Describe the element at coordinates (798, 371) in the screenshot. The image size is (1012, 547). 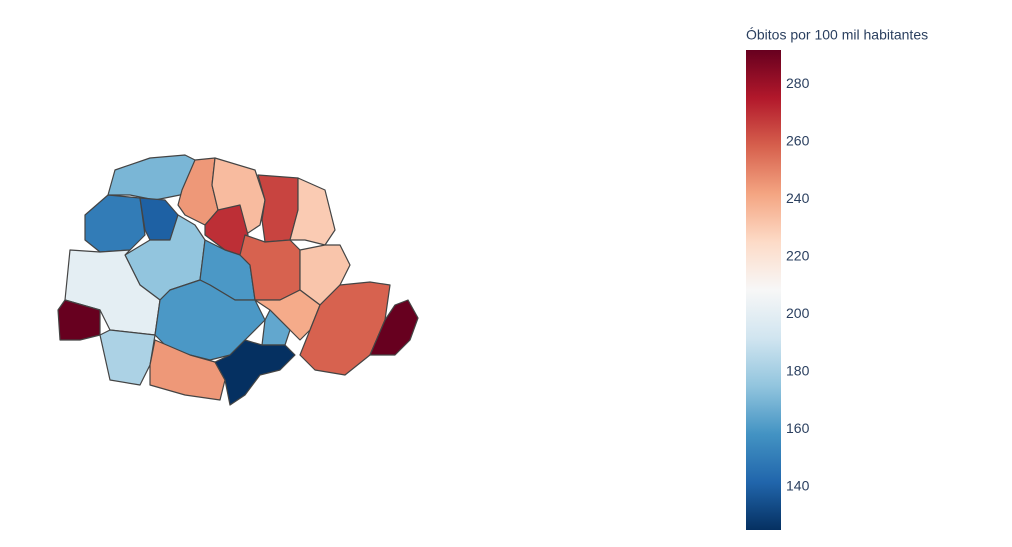
I see `colorbar-tick-label: 180` at that location.